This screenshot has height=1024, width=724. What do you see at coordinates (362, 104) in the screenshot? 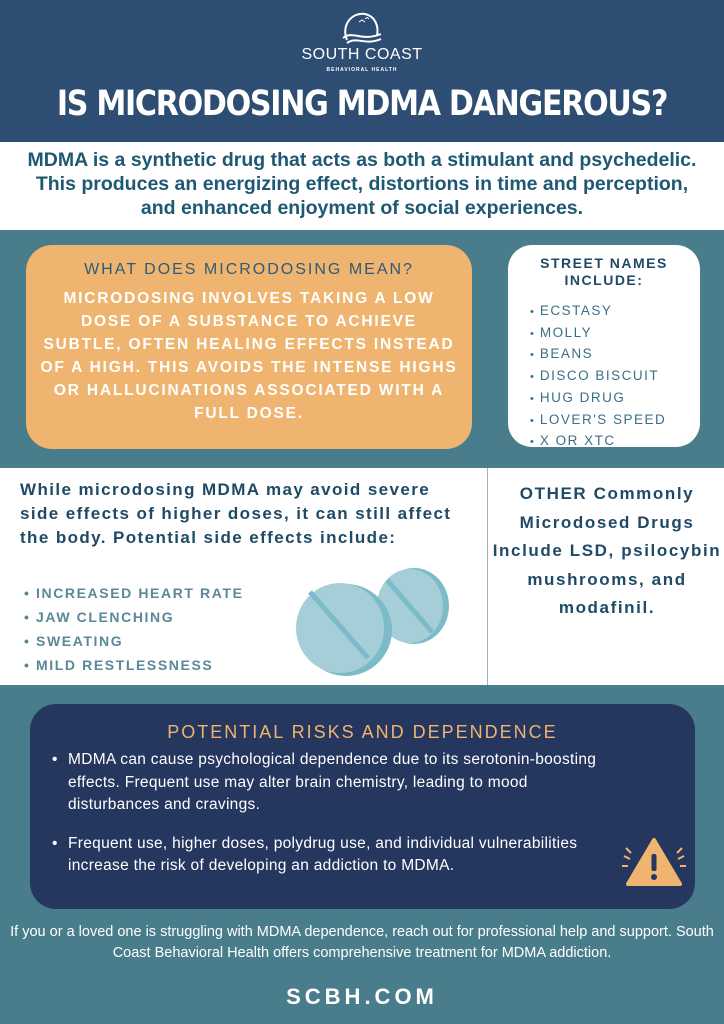
I see `page-title: IS MICRODOSING MDMA DANGEROUS?` at bounding box center [362, 104].